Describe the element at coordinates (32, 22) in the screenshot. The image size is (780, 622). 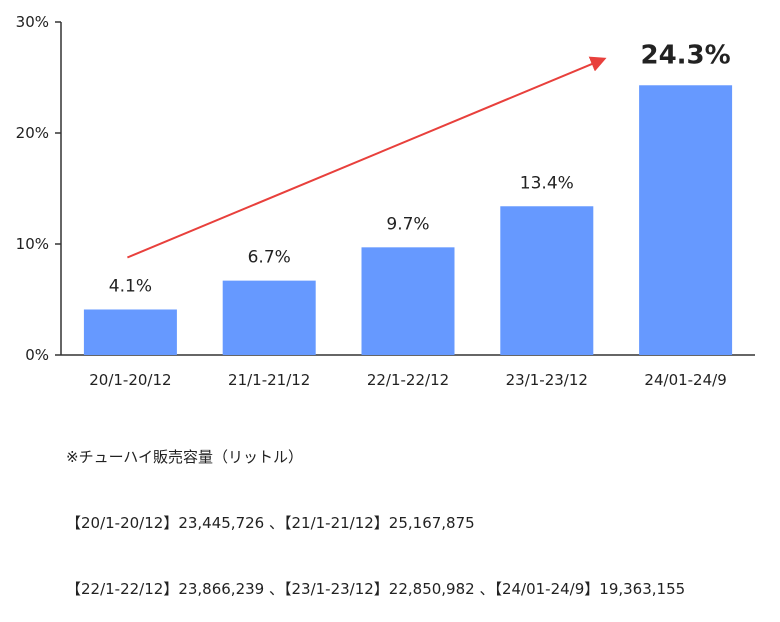
I see `y-tick-label: 30%` at that location.